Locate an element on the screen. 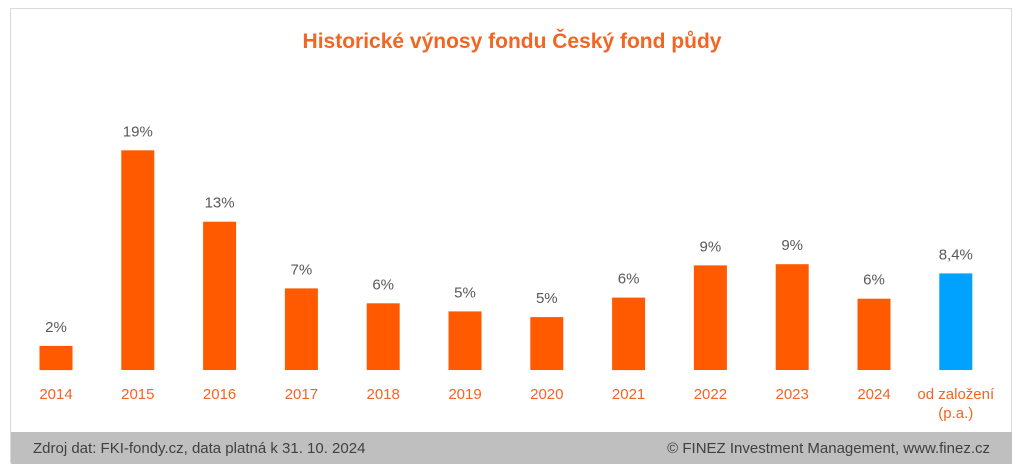 The width and height of the screenshot is (1024, 475). data-label-5: 5% is located at coordinates (465, 292).